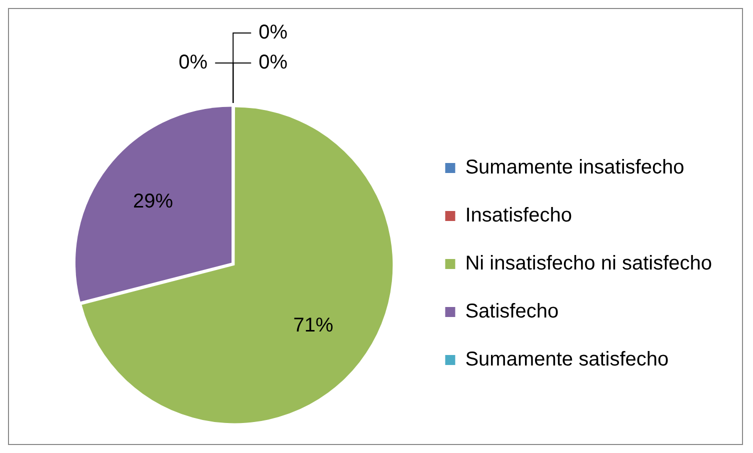 This screenshot has height=453, width=753. I want to click on legend-label: Satisfecho, so click(512, 311).